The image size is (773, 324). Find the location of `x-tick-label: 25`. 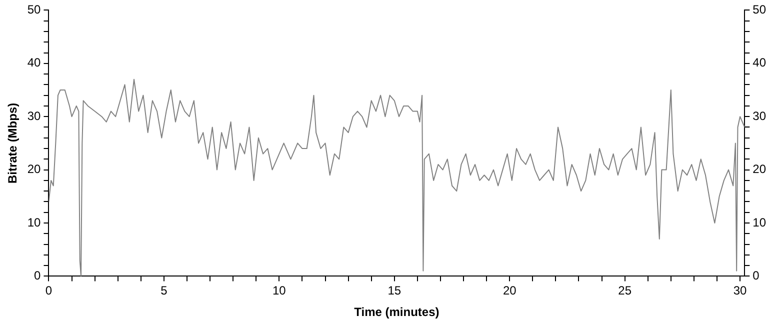

x-tick-label: 25 is located at coordinates (625, 291).